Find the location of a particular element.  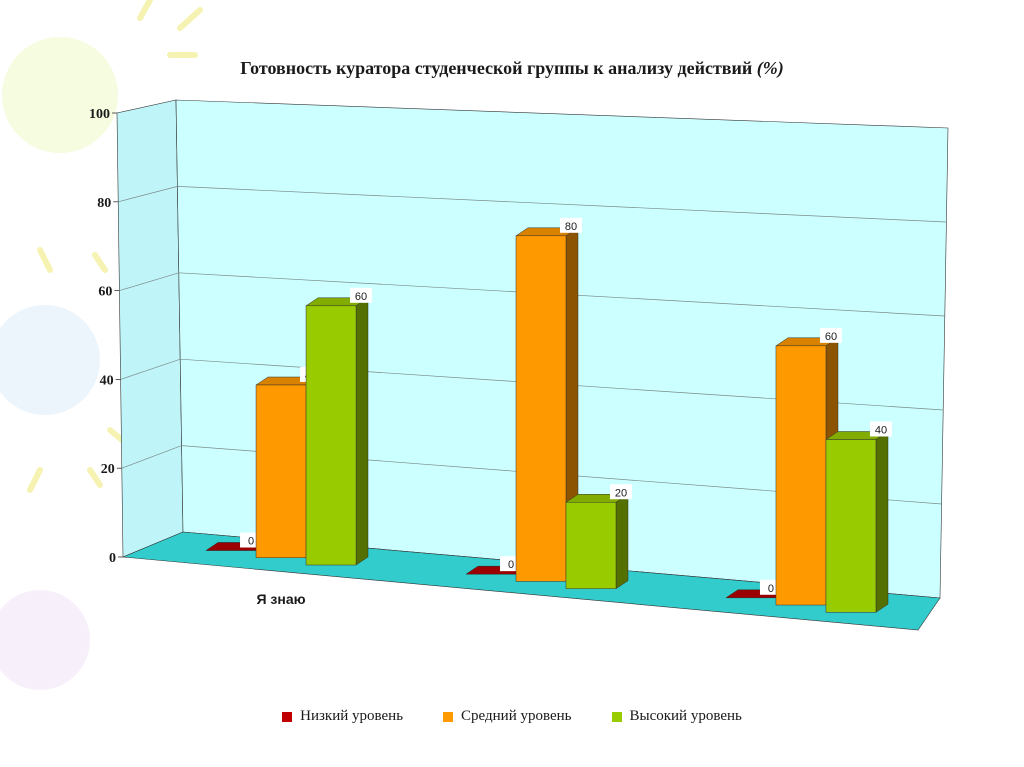

y-tick-label: 80 is located at coordinates (104, 203).